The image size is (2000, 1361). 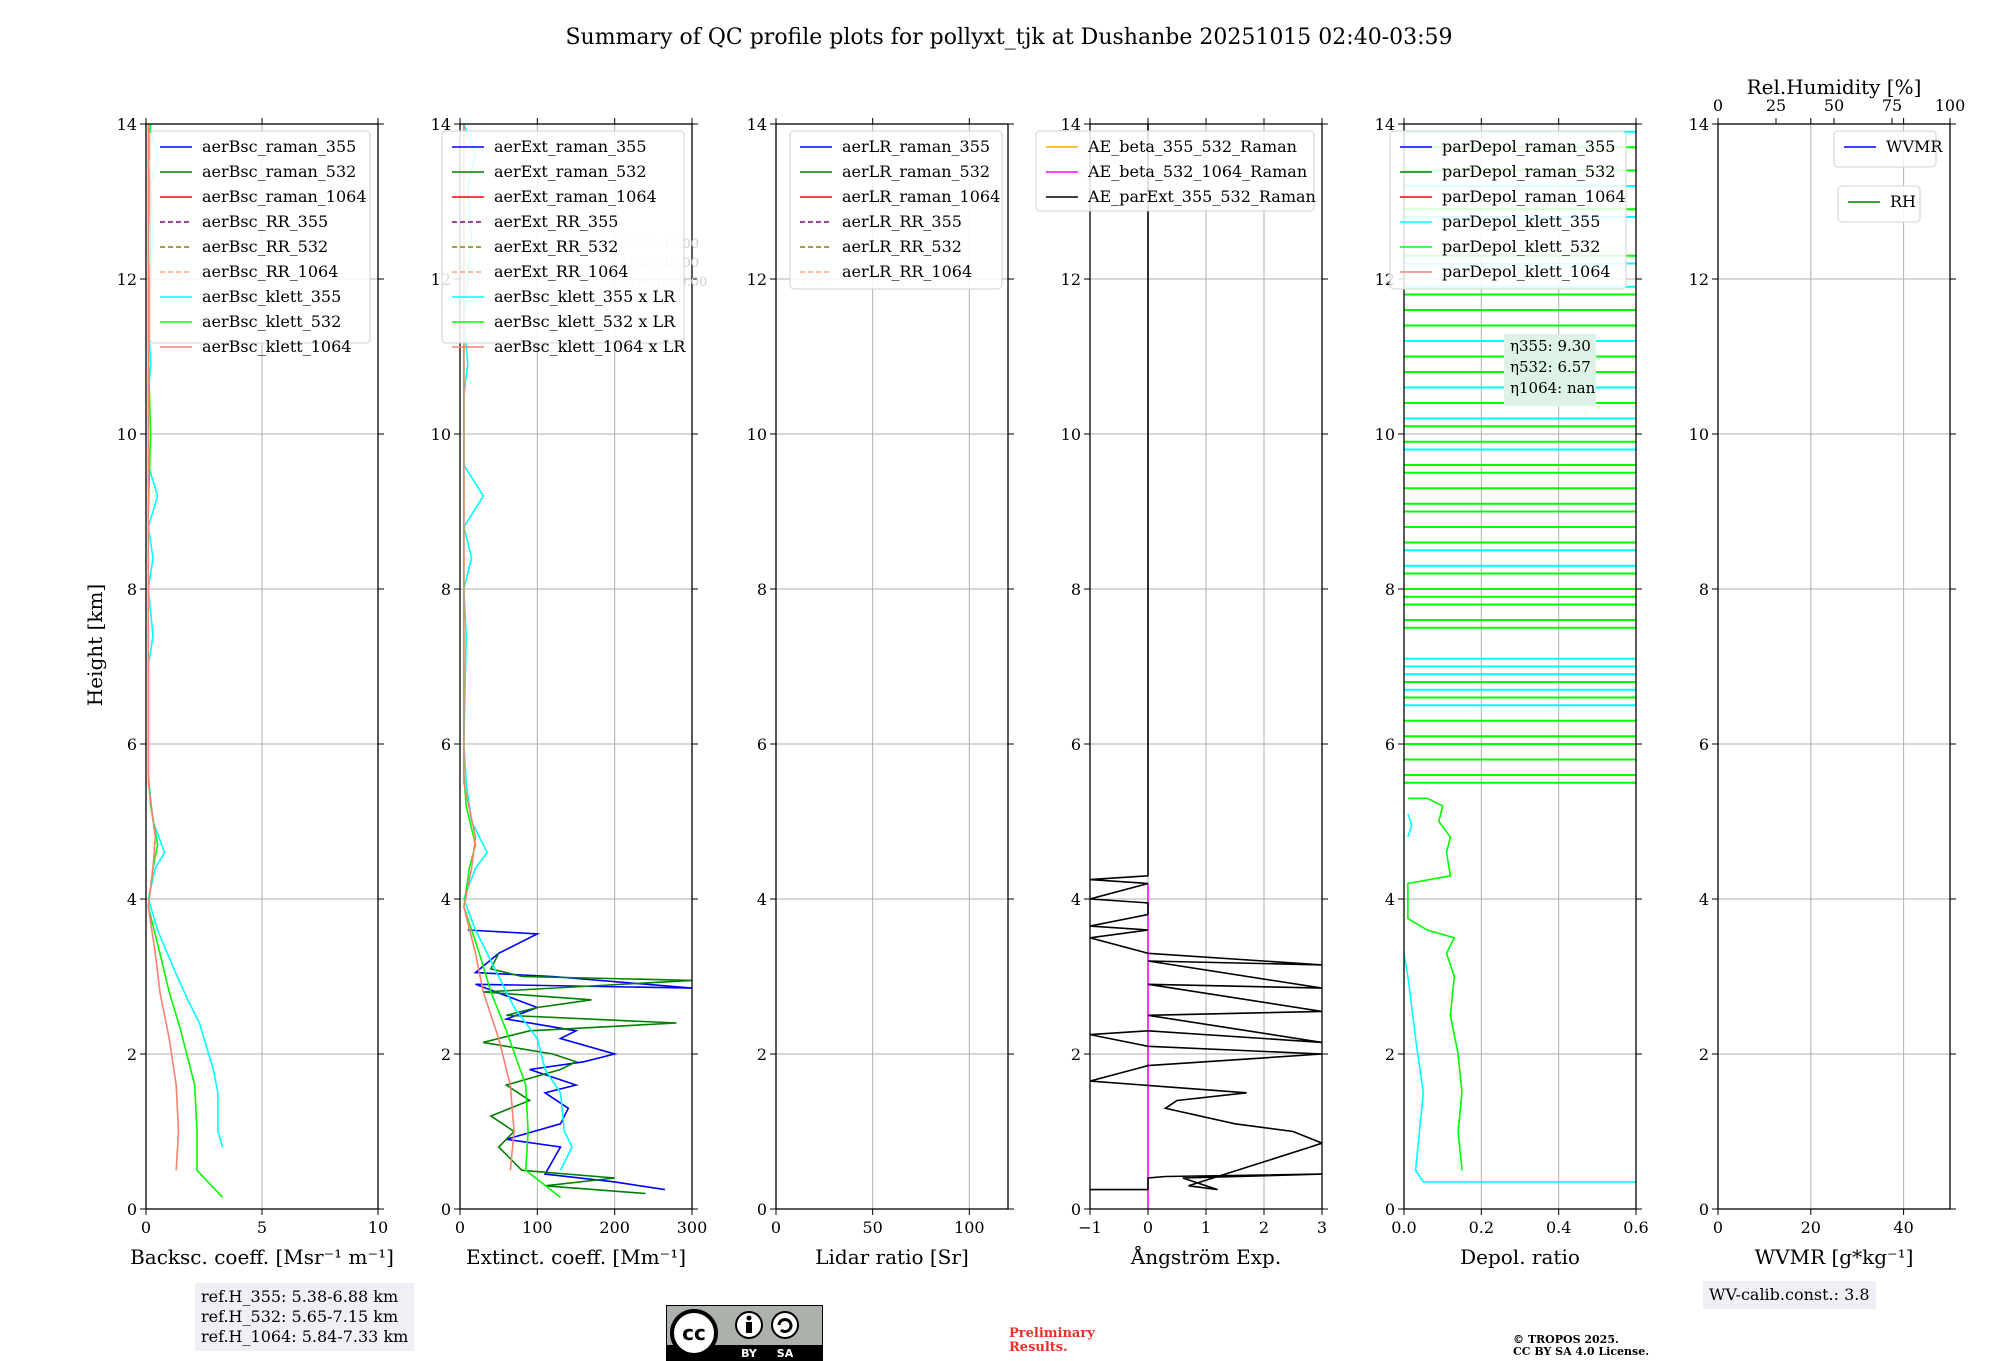 What do you see at coordinates (1206, 657) in the screenshot?
I see `series-ae-parext-355-532-raman` at bounding box center [1206, 657].